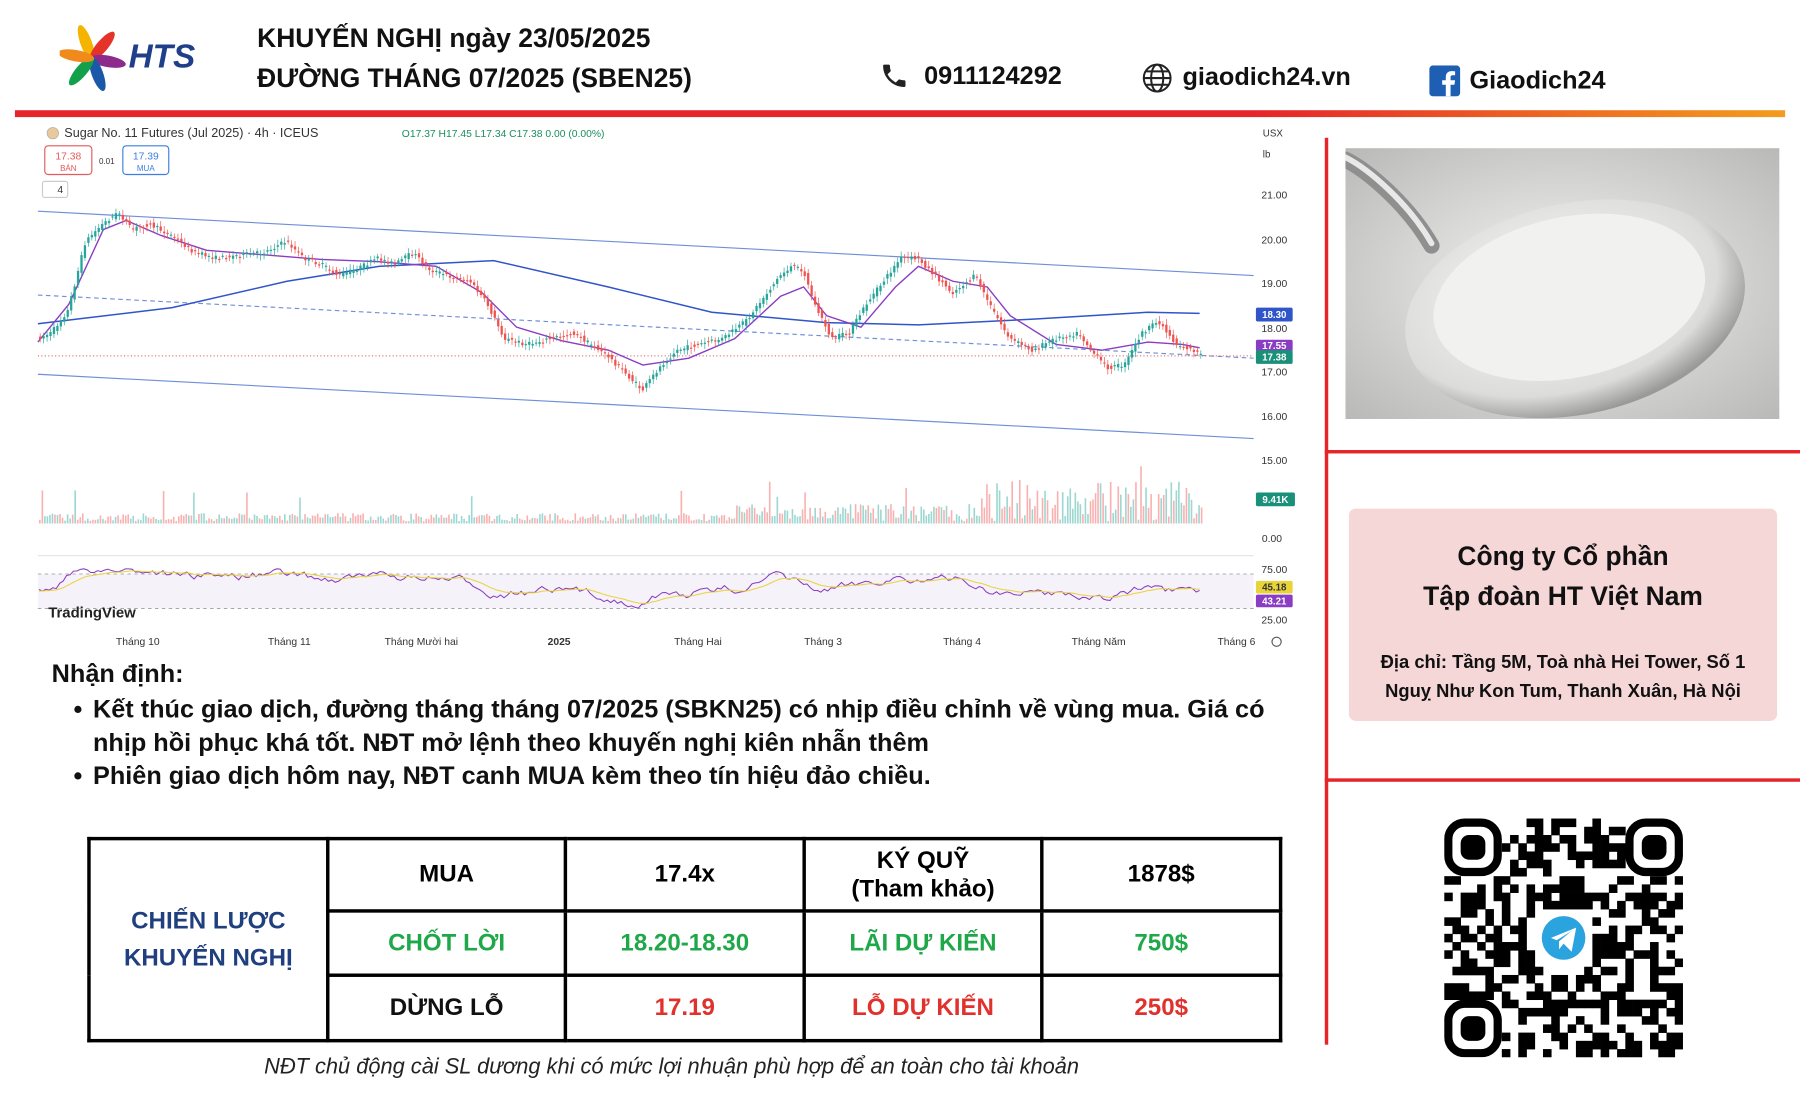 The image size is (1800, 1112). What do you see at coordinates (923, 943) in the screenshot?
I see `table-cell: LÃI DỰ KIẾN` at bounding box center [923, 943].